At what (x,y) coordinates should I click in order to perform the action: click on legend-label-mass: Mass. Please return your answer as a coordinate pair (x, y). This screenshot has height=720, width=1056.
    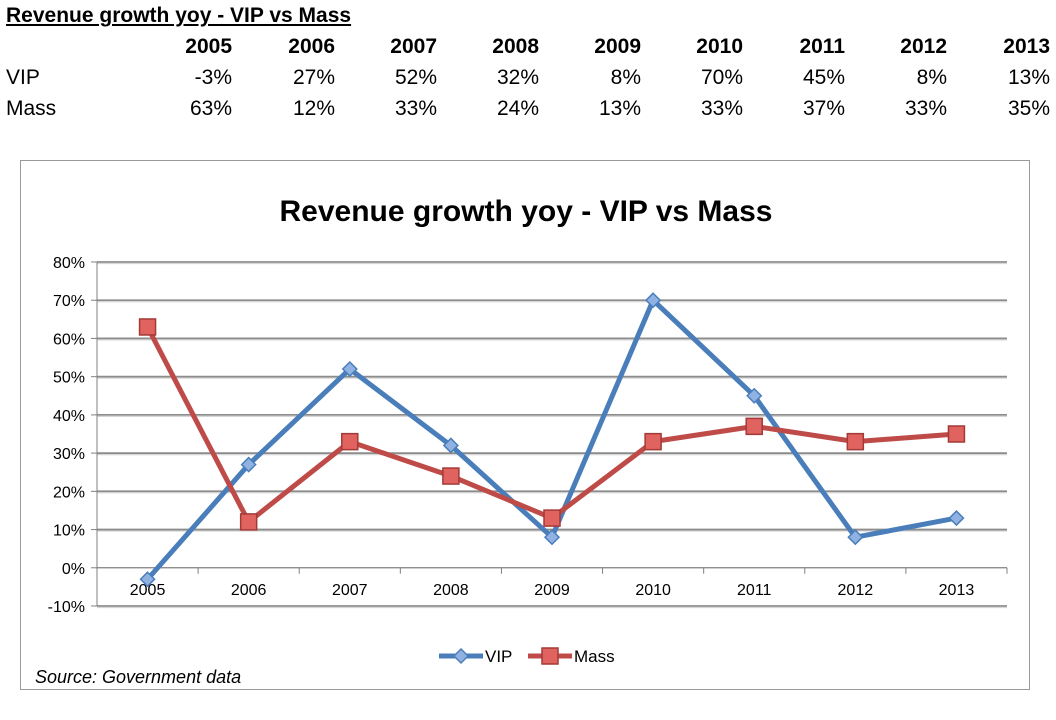
    Looking at the image, I should click on (594, 656).